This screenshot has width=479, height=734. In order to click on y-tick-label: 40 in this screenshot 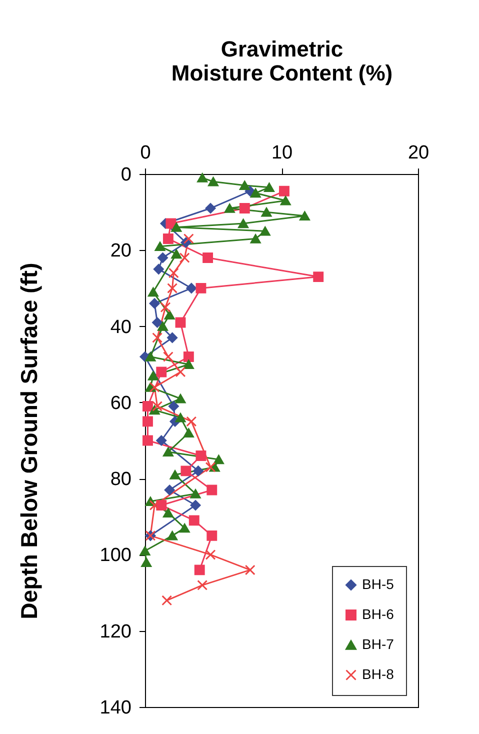, I will do `click(121, 327)`.